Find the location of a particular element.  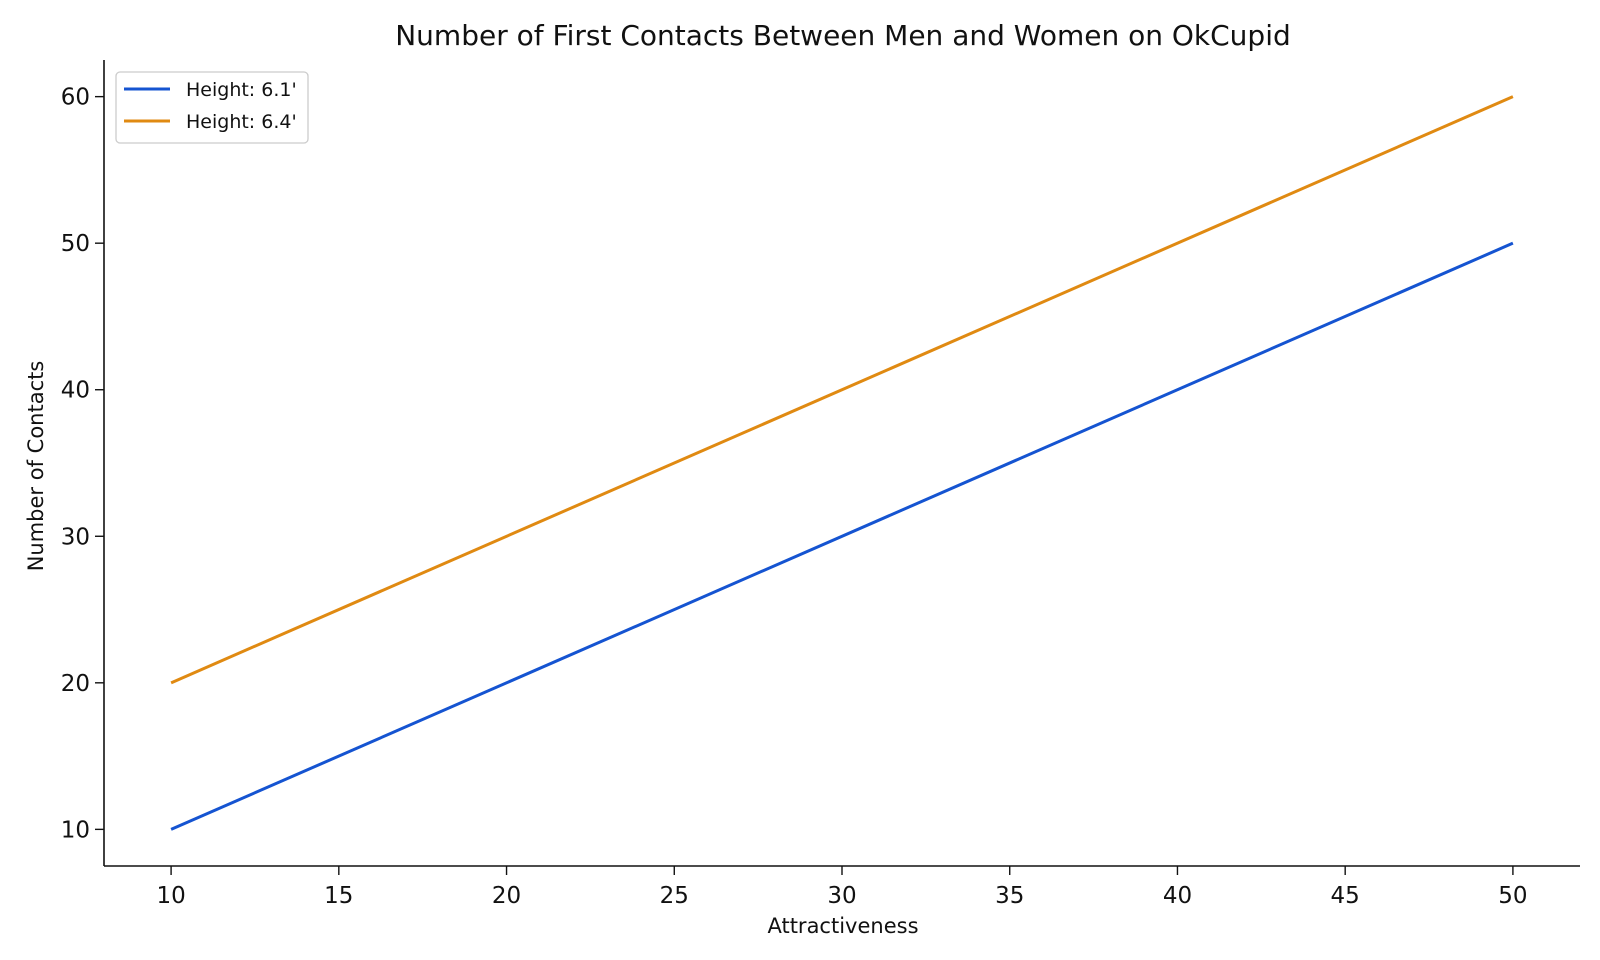

y-axis-label: Number of Contacts is located at coordinates (36, 466).